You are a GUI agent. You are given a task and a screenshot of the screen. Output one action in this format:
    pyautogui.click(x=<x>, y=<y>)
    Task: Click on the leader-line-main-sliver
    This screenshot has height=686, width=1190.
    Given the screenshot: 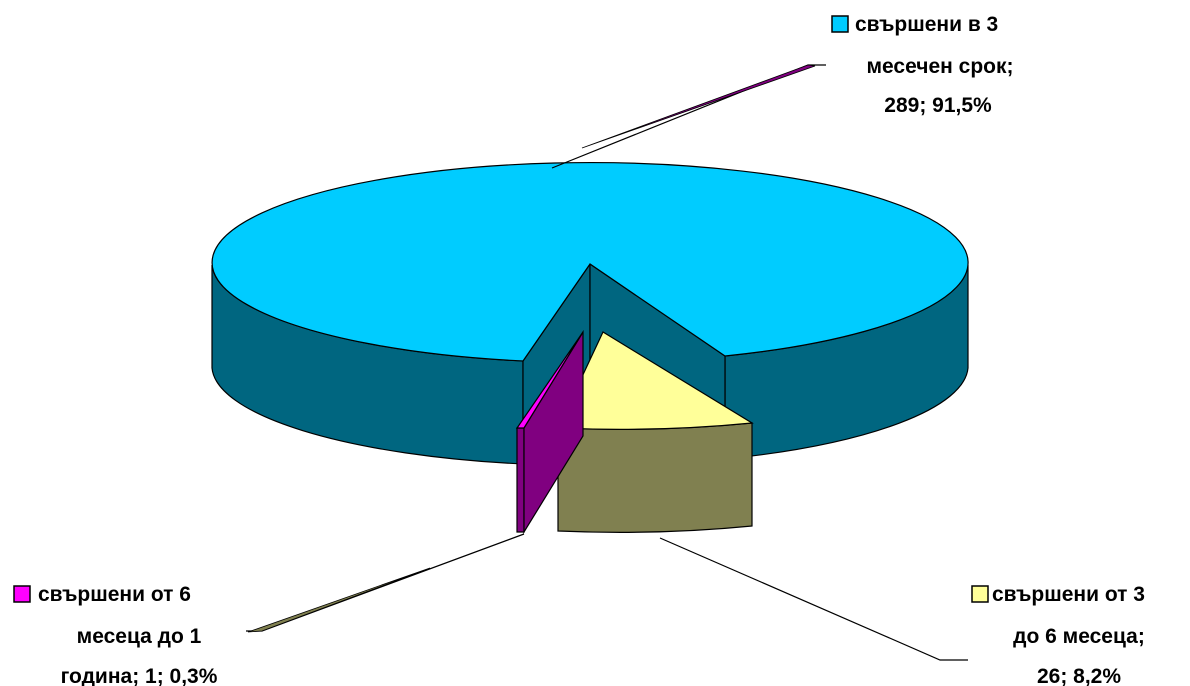 What is the action you would take?
    pyautogui.click(x=698, y=106)
    